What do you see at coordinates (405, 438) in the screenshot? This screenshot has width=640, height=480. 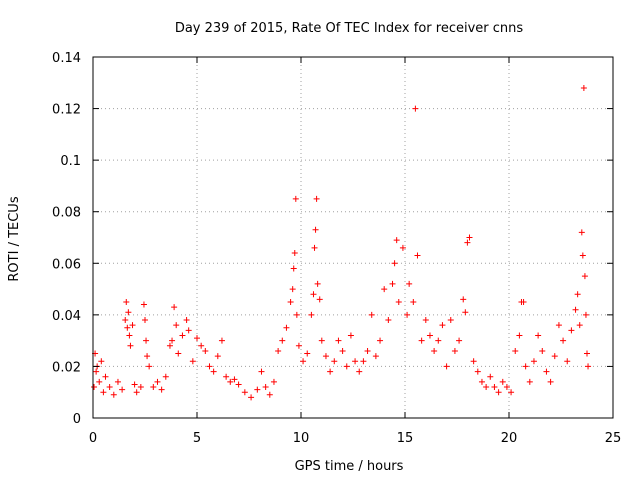 I see `x-tick-label: 15` at bounding box center [405, 438].